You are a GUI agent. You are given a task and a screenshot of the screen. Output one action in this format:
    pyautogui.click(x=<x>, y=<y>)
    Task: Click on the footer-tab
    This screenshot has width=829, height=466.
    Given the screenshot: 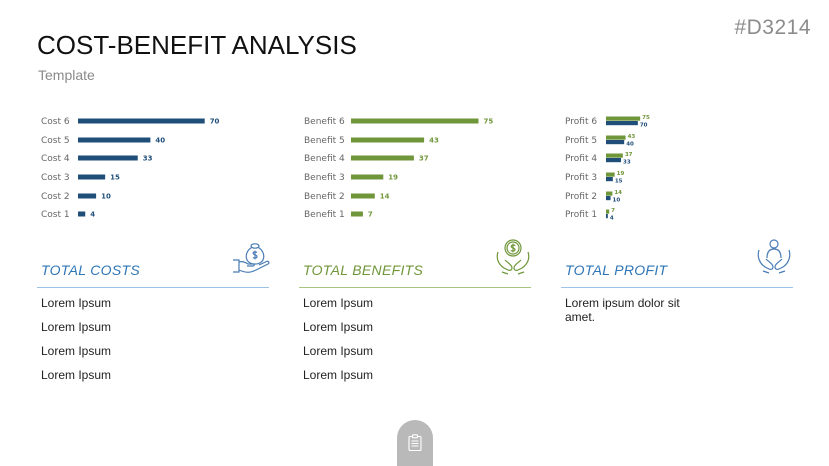 What is the action you would take?
    pyautogui.click(x=415, y=443)
    